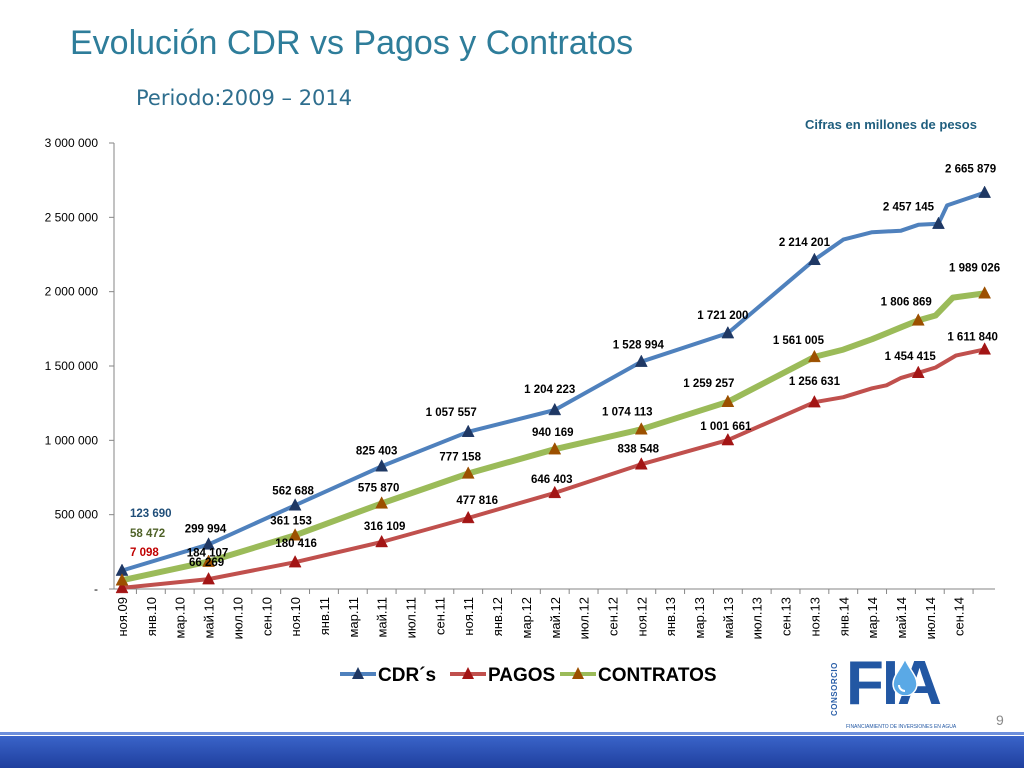  What do you see at coordinates (549, 390) in the screenshot?
I see `data-label-cdr: 1 204 223` at bounding box center [549, 390].